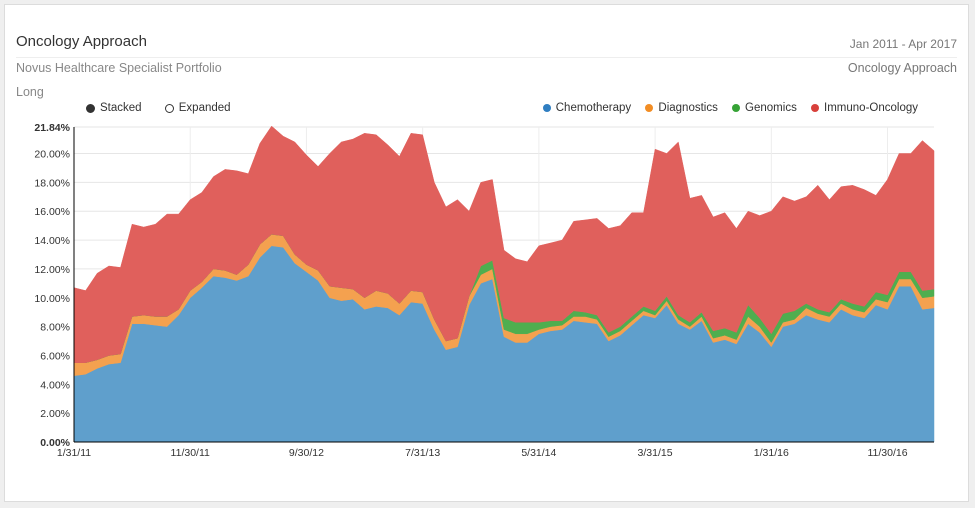 This screenshot has width=975, height=508. What do you see at coordinates (903, 44) in the screenshot?
I see `date-range: Jan 2011 - Apr 2017` at bounding box center [903, 44].